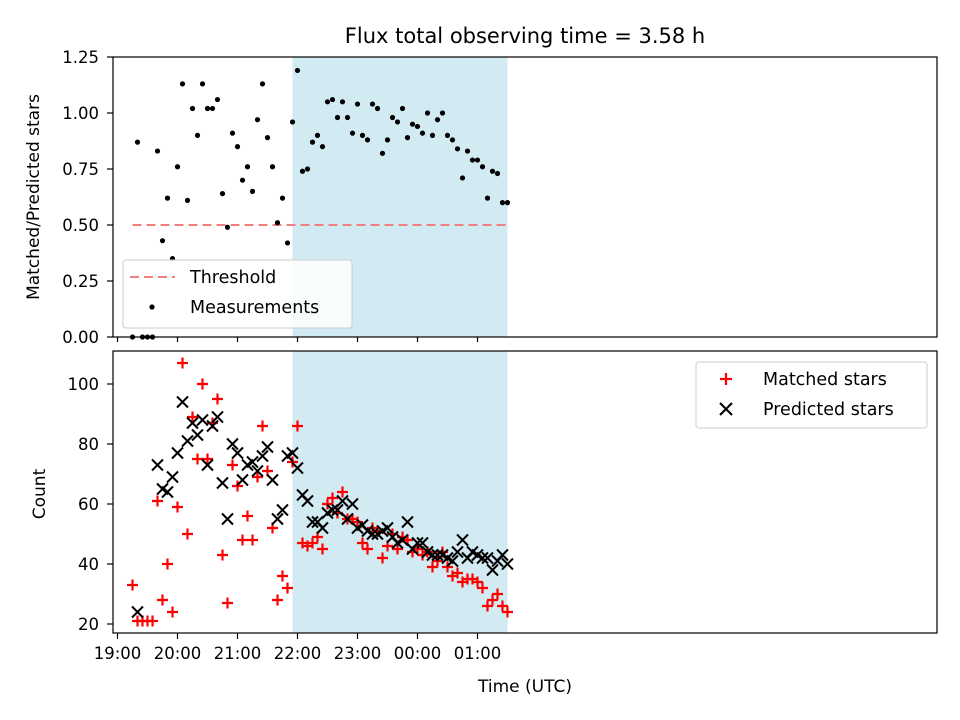  Describe the element at coordinates (825, 380) in the screenshot. I see `legend-matched-label: Matched stars` at that location.